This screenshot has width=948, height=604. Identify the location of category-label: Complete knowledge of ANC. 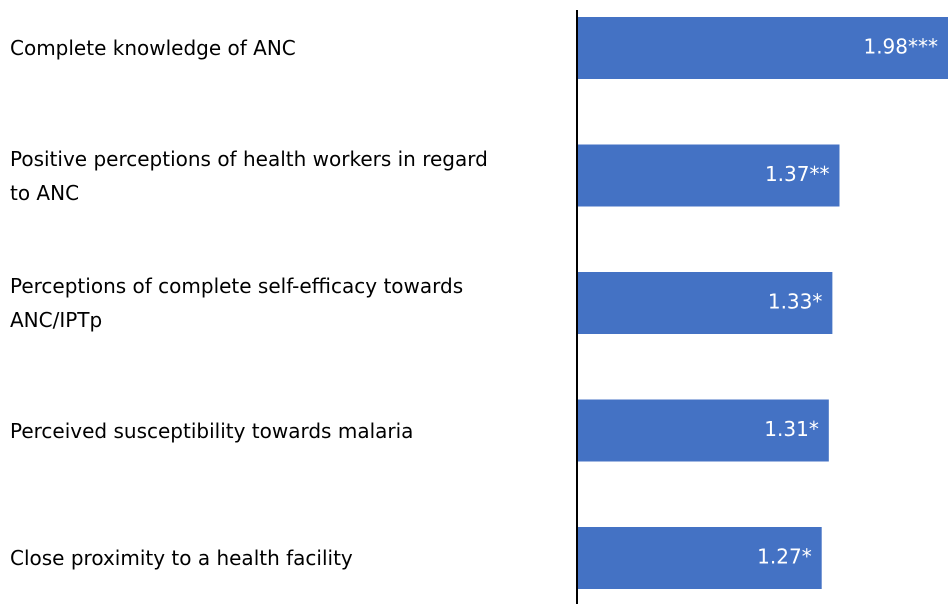
(153, 48).